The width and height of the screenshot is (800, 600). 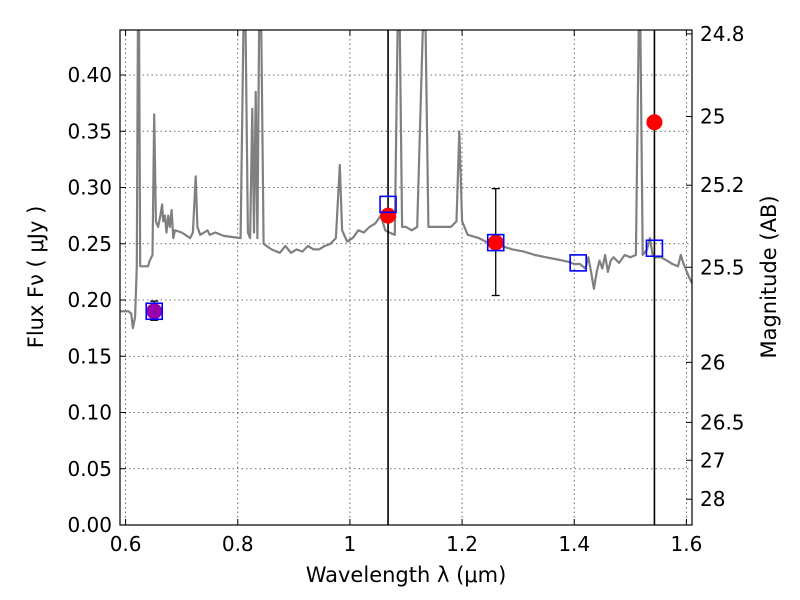 What do you see at coordinates (462, 544) in the screenshot?
I see `x-tick-label: 1.2` at bounding box center [462, 544].